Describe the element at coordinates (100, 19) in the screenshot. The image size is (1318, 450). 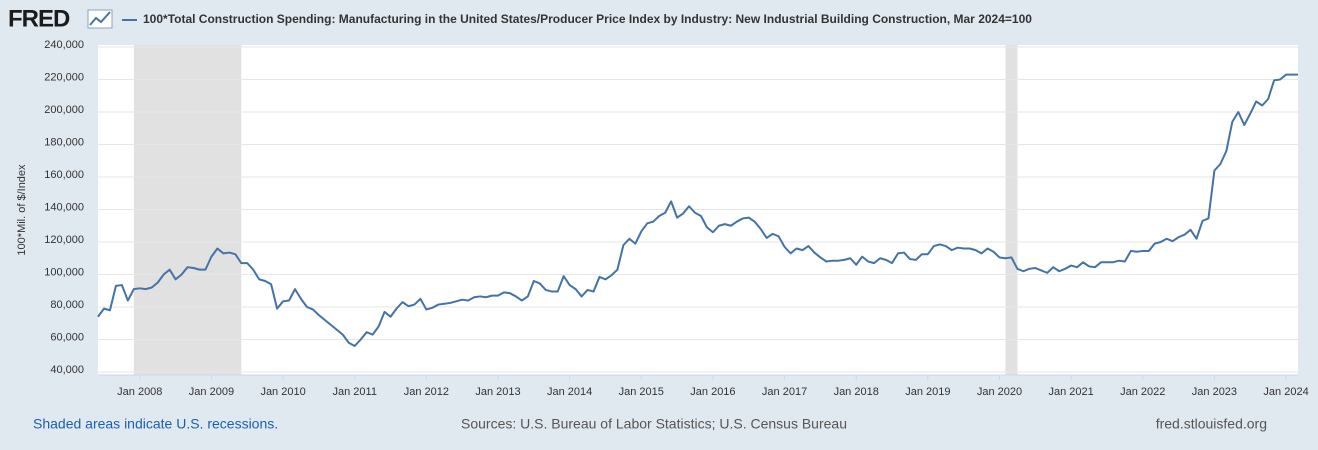
I see `logo-icon` at that location.